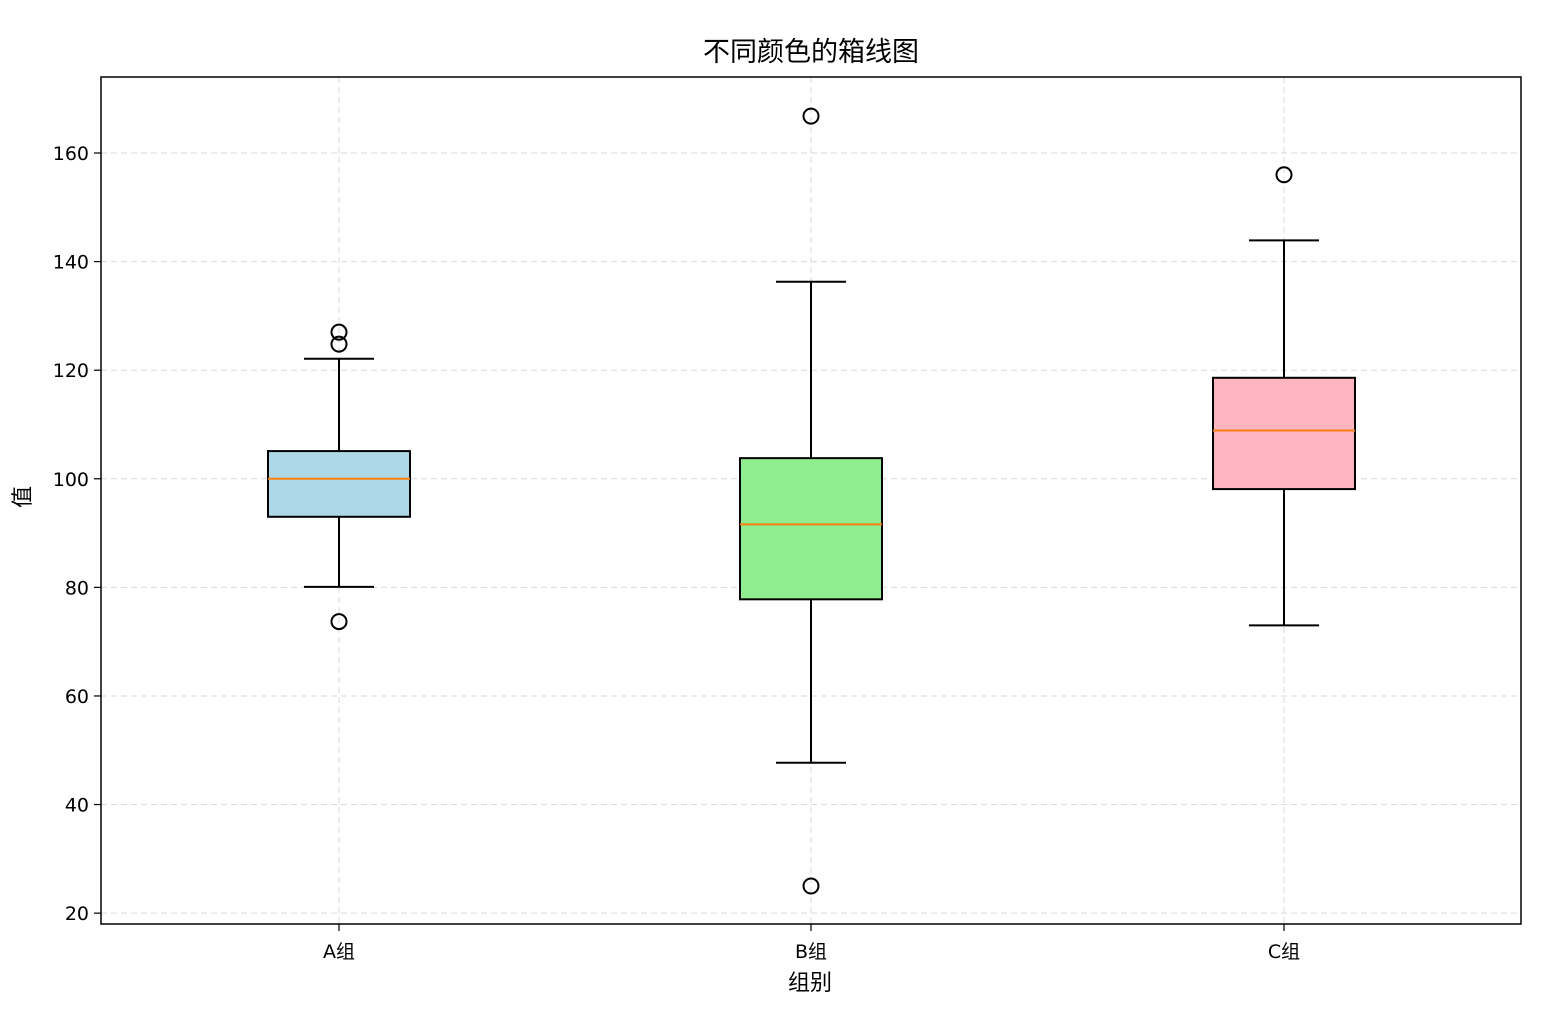 Image resolution: width=1554 pixels, height=1016 pixels. Describe the element at coordinates (811, 52) in the screenshot. I see `chart-title: 不同颜色的箱线图` at that location.